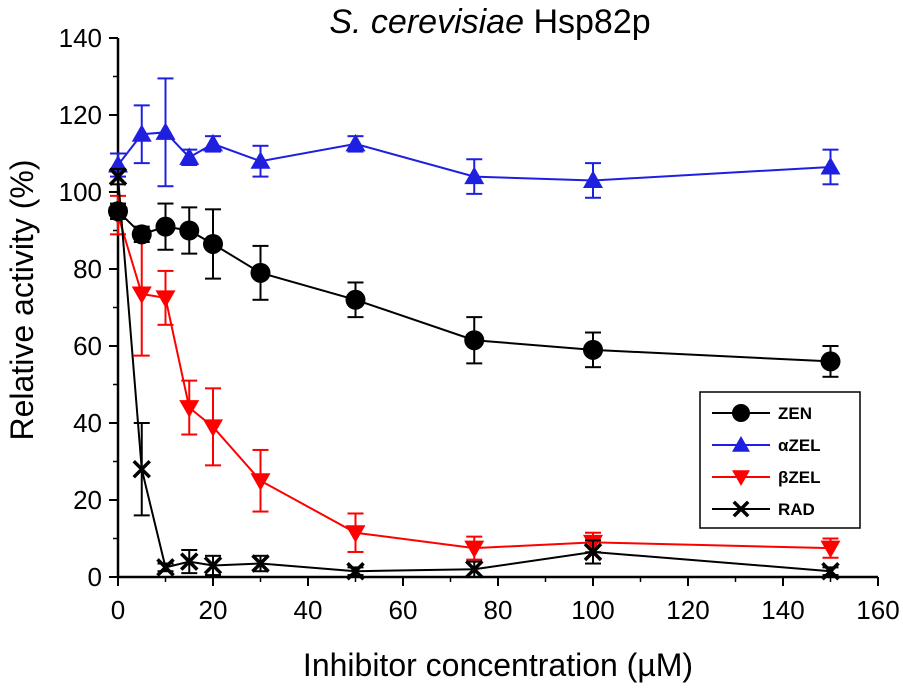 The width and height of the screenshot is (903, 690). I want to click on y-tick-label: 140, so click(80, 38).